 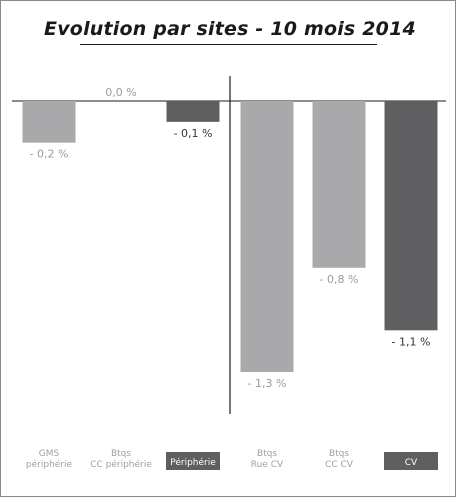 I want to click on chart-title: Evolution par sites - 10 mois 2014, so click(x=230, y=29).